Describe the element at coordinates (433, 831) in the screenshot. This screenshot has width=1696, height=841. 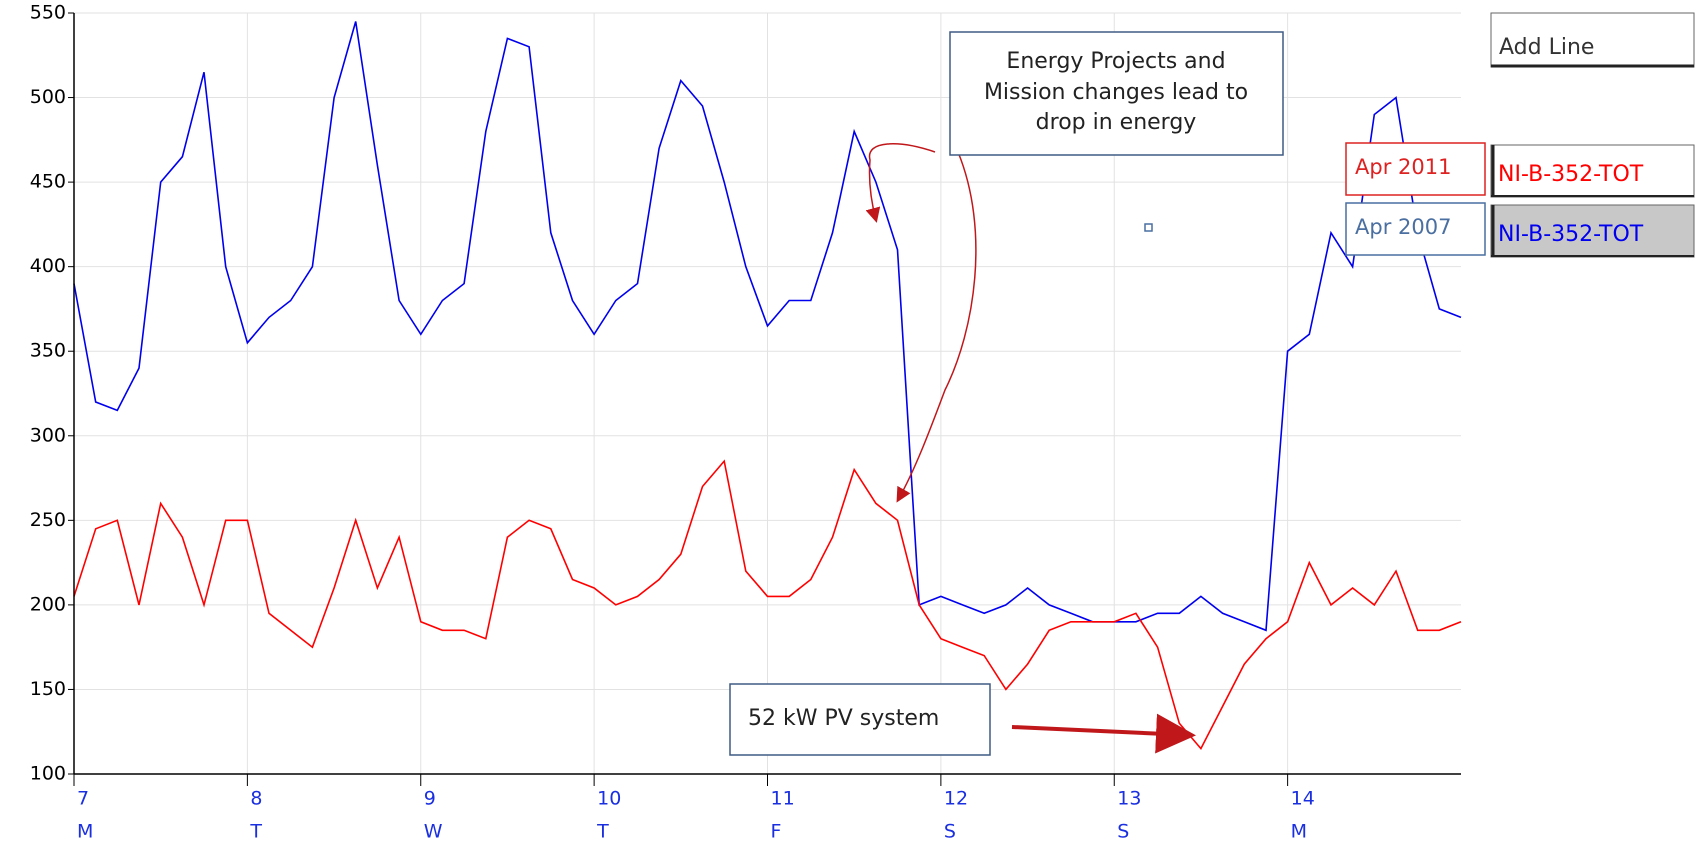
I see `day-label: W` at that location.